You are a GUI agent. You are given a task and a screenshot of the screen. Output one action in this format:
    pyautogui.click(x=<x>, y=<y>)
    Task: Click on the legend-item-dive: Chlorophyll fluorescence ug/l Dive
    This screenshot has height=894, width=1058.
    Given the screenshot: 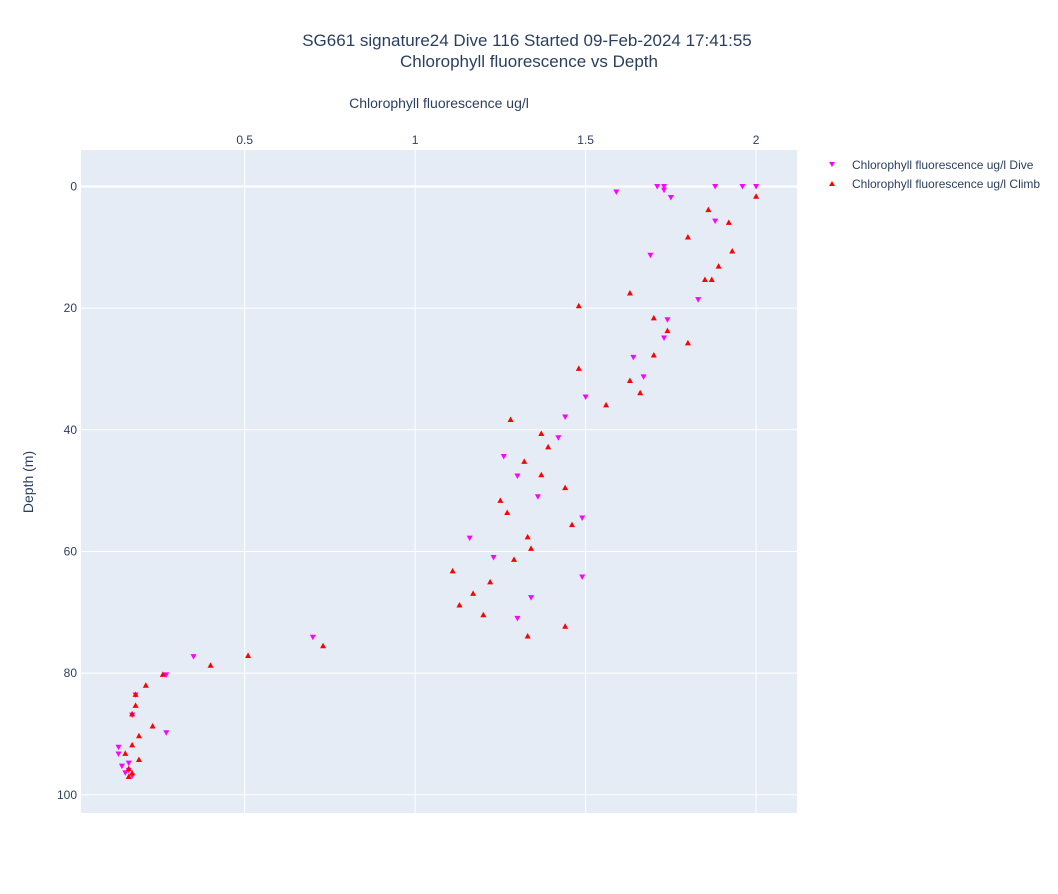 What is the action you would take?
    pyautogui.click(x=931, y=165)
    